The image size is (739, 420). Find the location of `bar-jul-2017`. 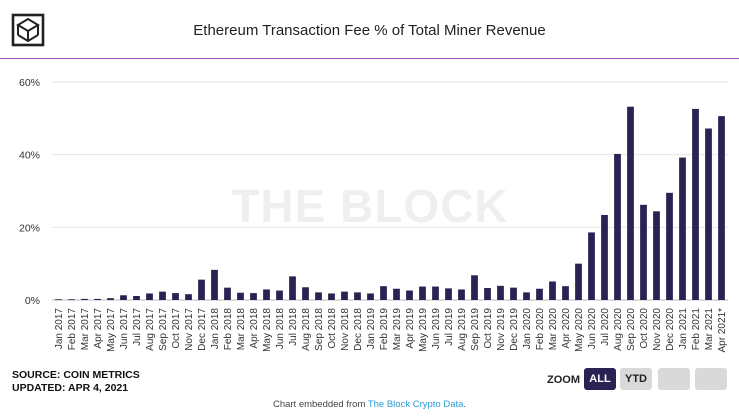

bar-jul-2017 is located at coordinates (136, 298).